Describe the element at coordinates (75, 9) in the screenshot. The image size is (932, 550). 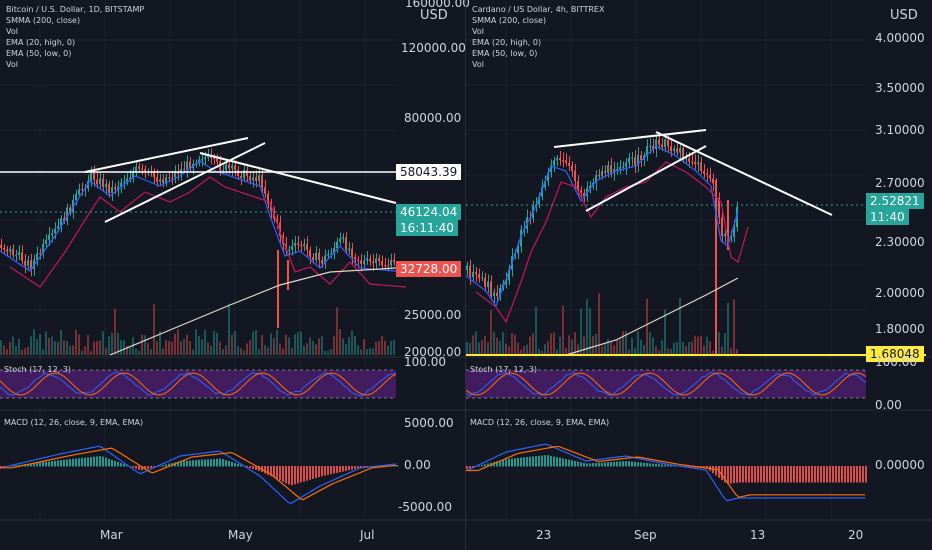
I see `btc-symbol-title: Bitcoin / U.S. Dollar, 1D, BITSTAMP` at that location.